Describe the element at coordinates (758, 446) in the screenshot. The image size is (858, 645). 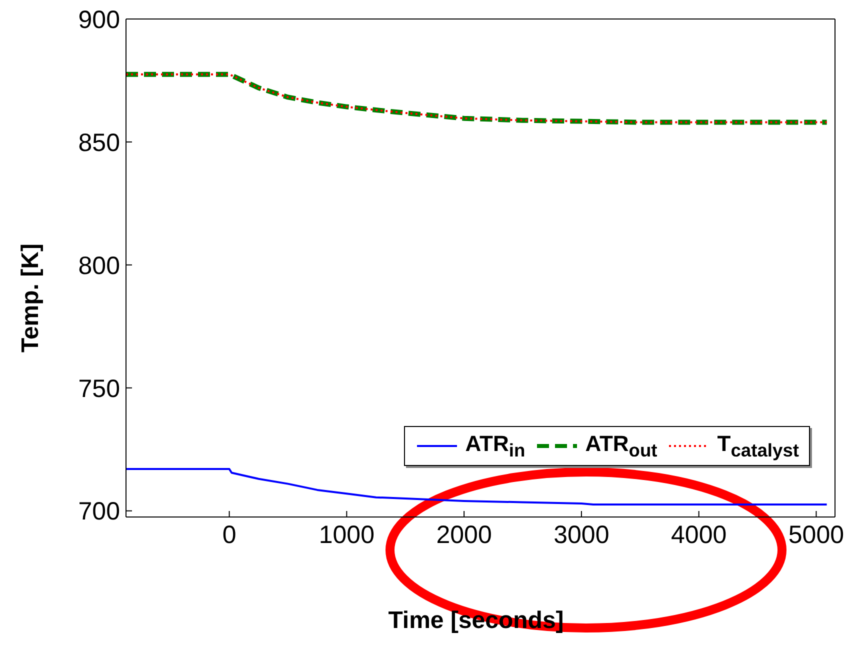
I see `legend-label: T$_{catalyst}$` at that location.